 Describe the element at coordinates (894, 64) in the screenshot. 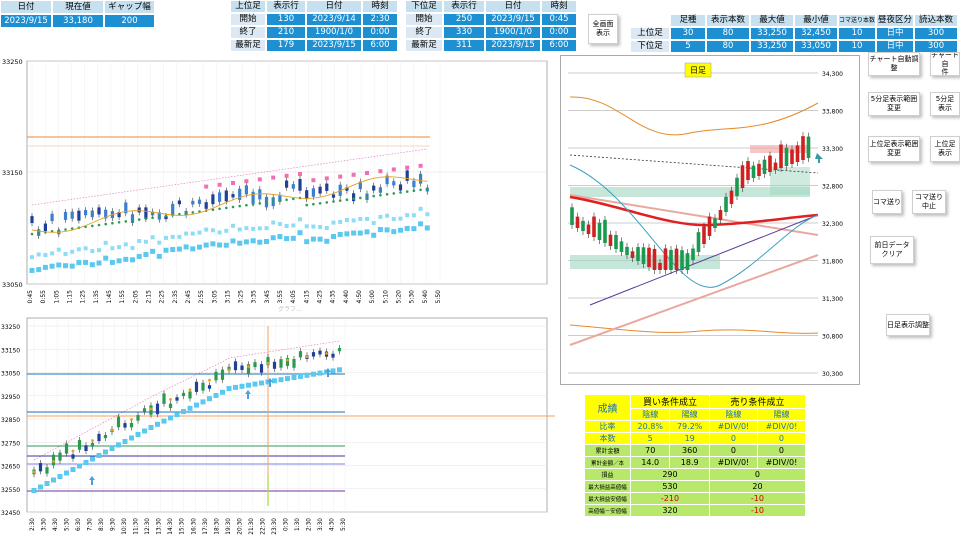

I see `auto-adjust-button: チャート自動調整` at that location.